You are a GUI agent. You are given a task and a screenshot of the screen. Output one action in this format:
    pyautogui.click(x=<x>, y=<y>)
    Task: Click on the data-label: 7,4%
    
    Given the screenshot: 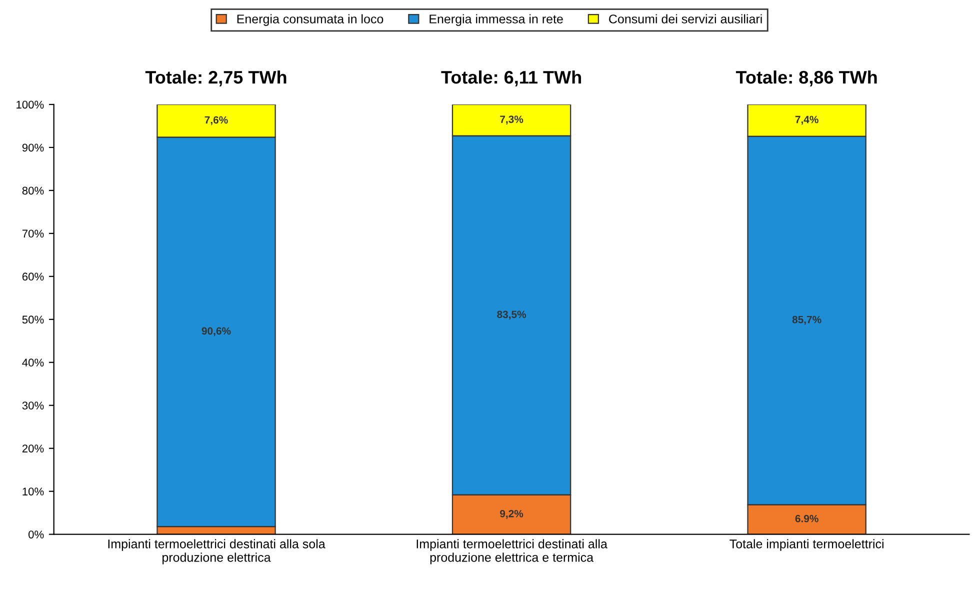 What is the action you would take?
    pyautogui.click(x=806, y=120)
    